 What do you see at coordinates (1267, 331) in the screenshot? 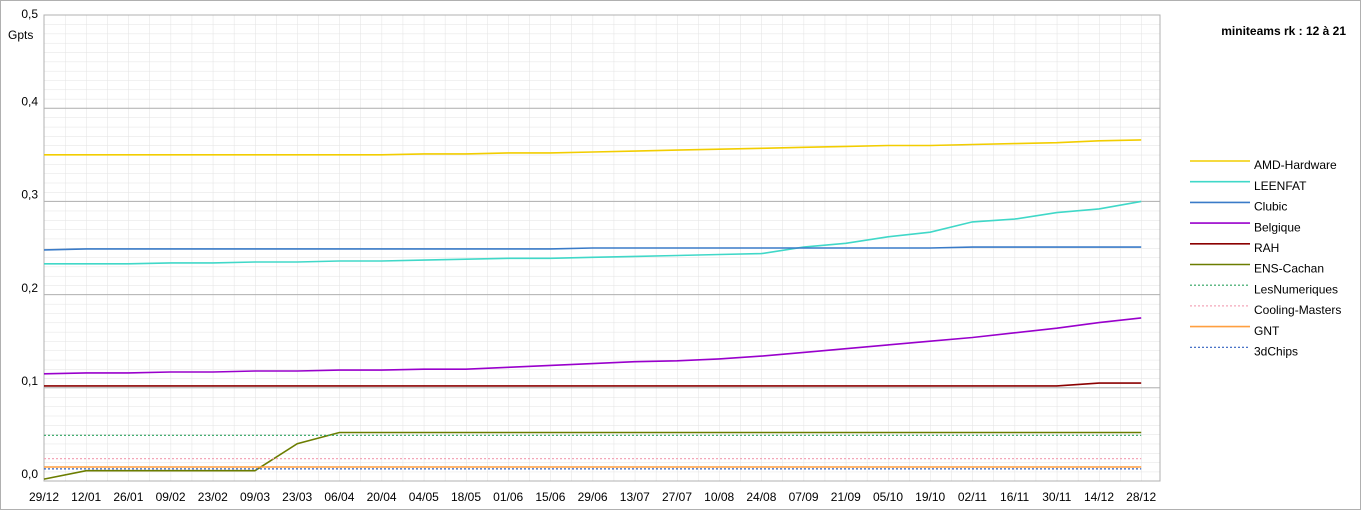
I see `legend-label: GNT` at bounding box center [1267, 331].